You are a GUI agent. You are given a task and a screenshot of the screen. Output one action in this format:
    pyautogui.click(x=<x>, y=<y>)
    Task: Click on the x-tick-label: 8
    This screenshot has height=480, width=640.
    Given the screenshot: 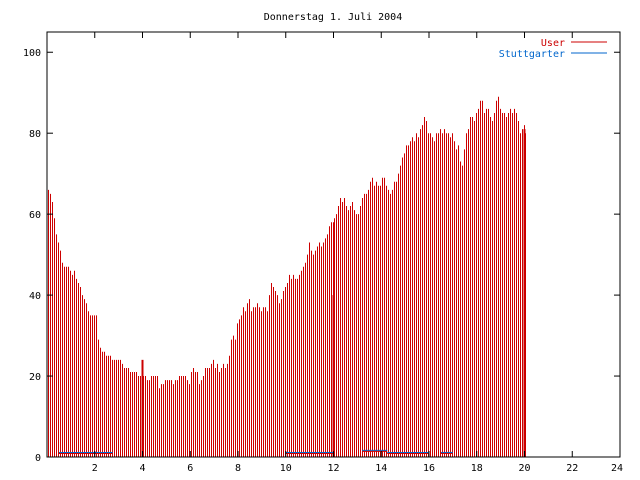 What is the action you would take?
    pyautogui.click(x=238, y=468)
    